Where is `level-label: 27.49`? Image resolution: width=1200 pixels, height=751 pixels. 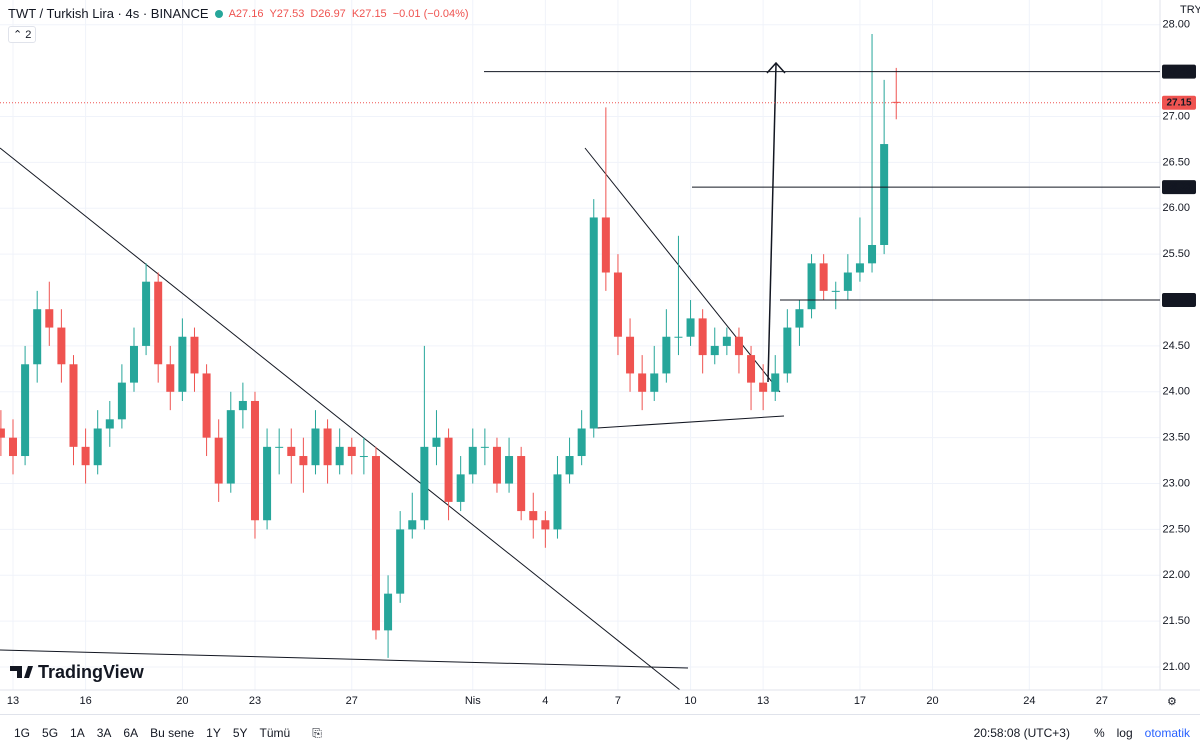 level-label: 27.49 is located at coordinates (1178, 71).